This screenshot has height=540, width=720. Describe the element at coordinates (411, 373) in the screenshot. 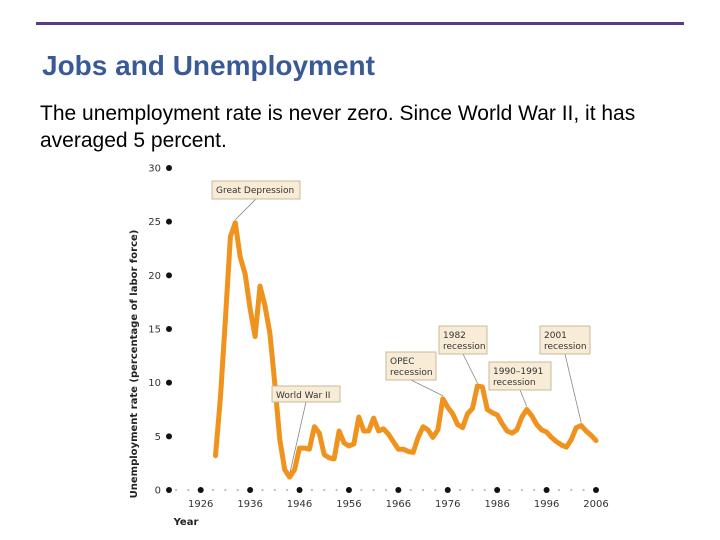

I see `annotation-text-opec-recession-1: recession` at that location.